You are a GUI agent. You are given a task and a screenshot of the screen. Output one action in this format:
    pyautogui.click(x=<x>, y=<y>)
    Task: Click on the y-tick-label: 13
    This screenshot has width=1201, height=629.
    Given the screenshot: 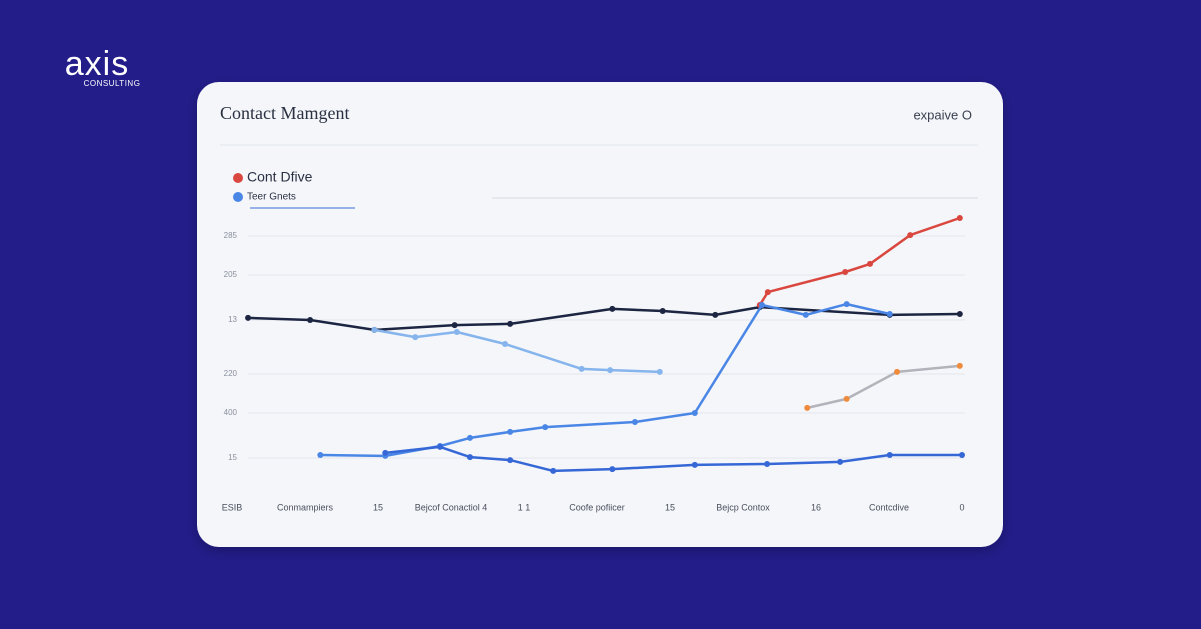 What is the action you would take?
    pyautogui.click(x=232, y=319)
    